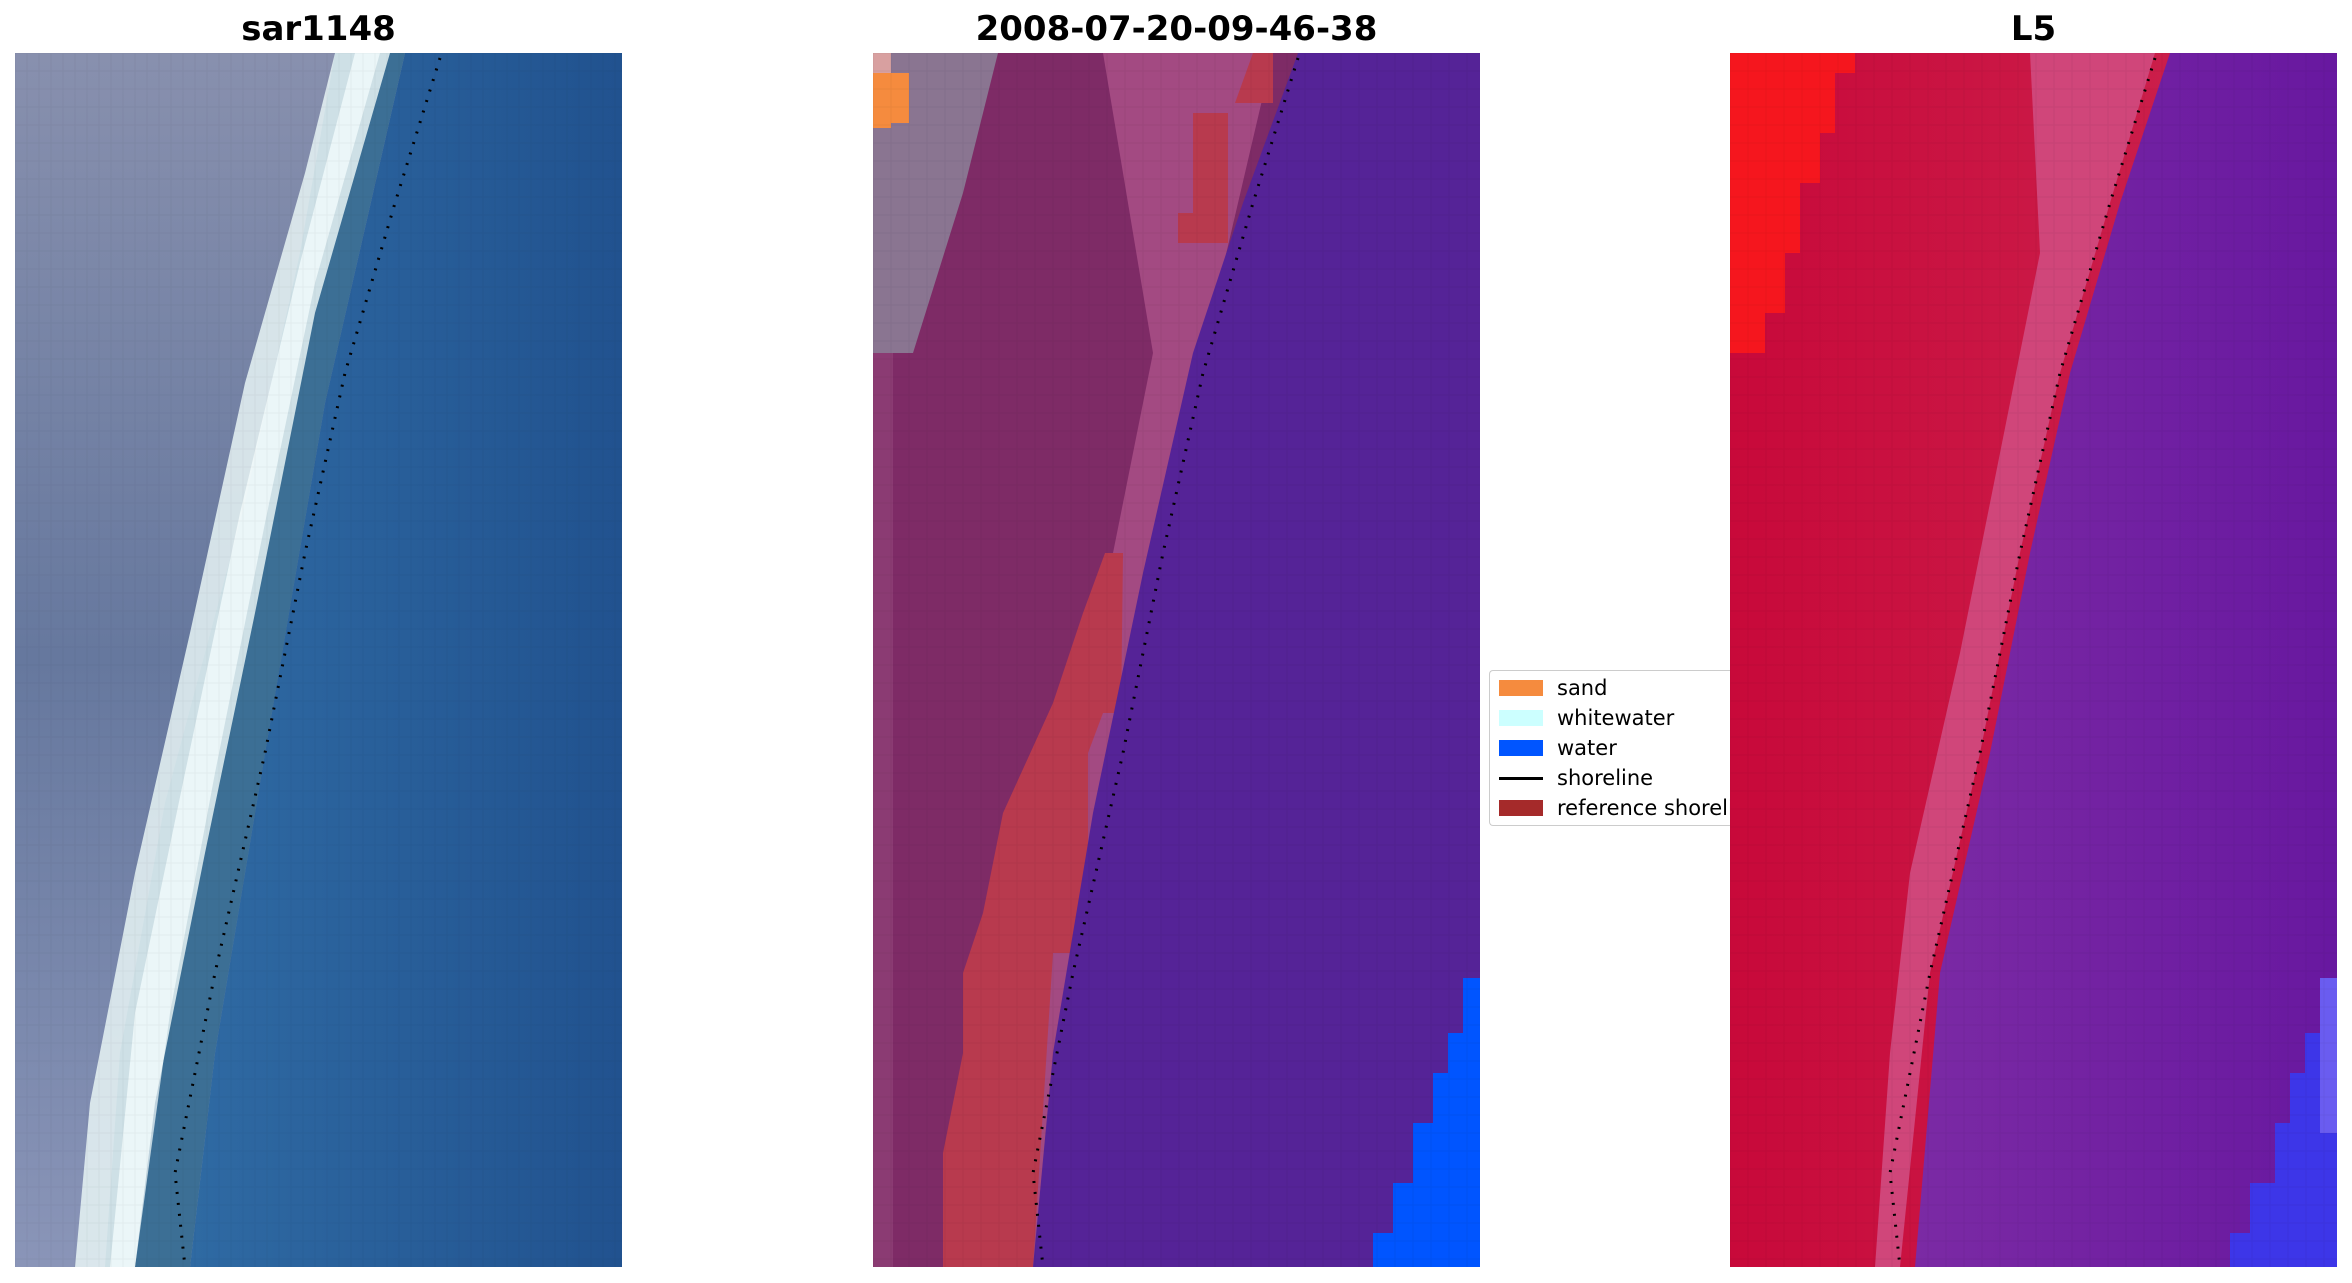  Describe the element at coordinates (1521, 808) in the screenshot. I see `reference-shoreline-swatch` at that location.